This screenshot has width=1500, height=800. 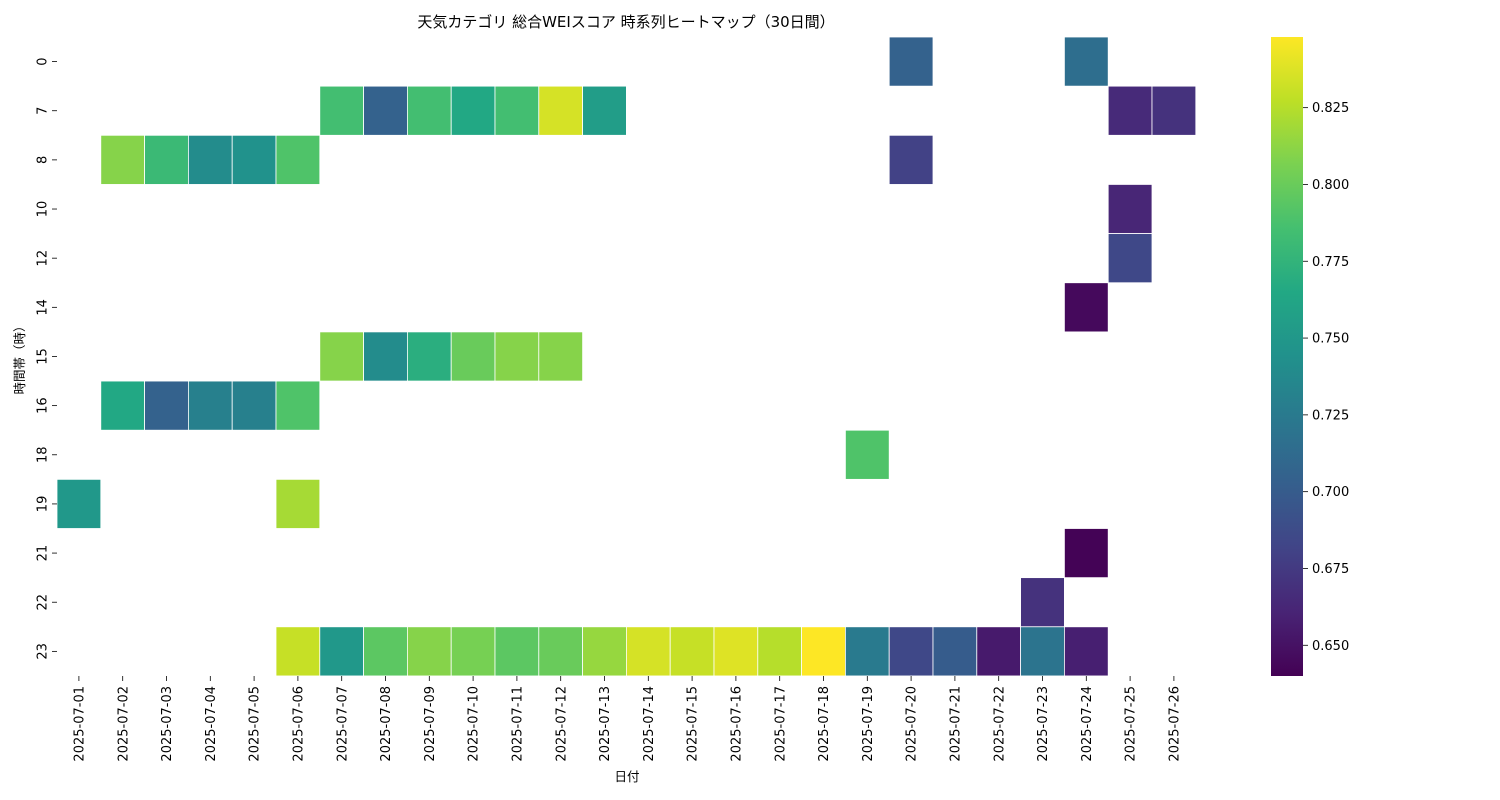 I want to click on x-tick-label: 2025-07-24, so click(x=1087, y=724).